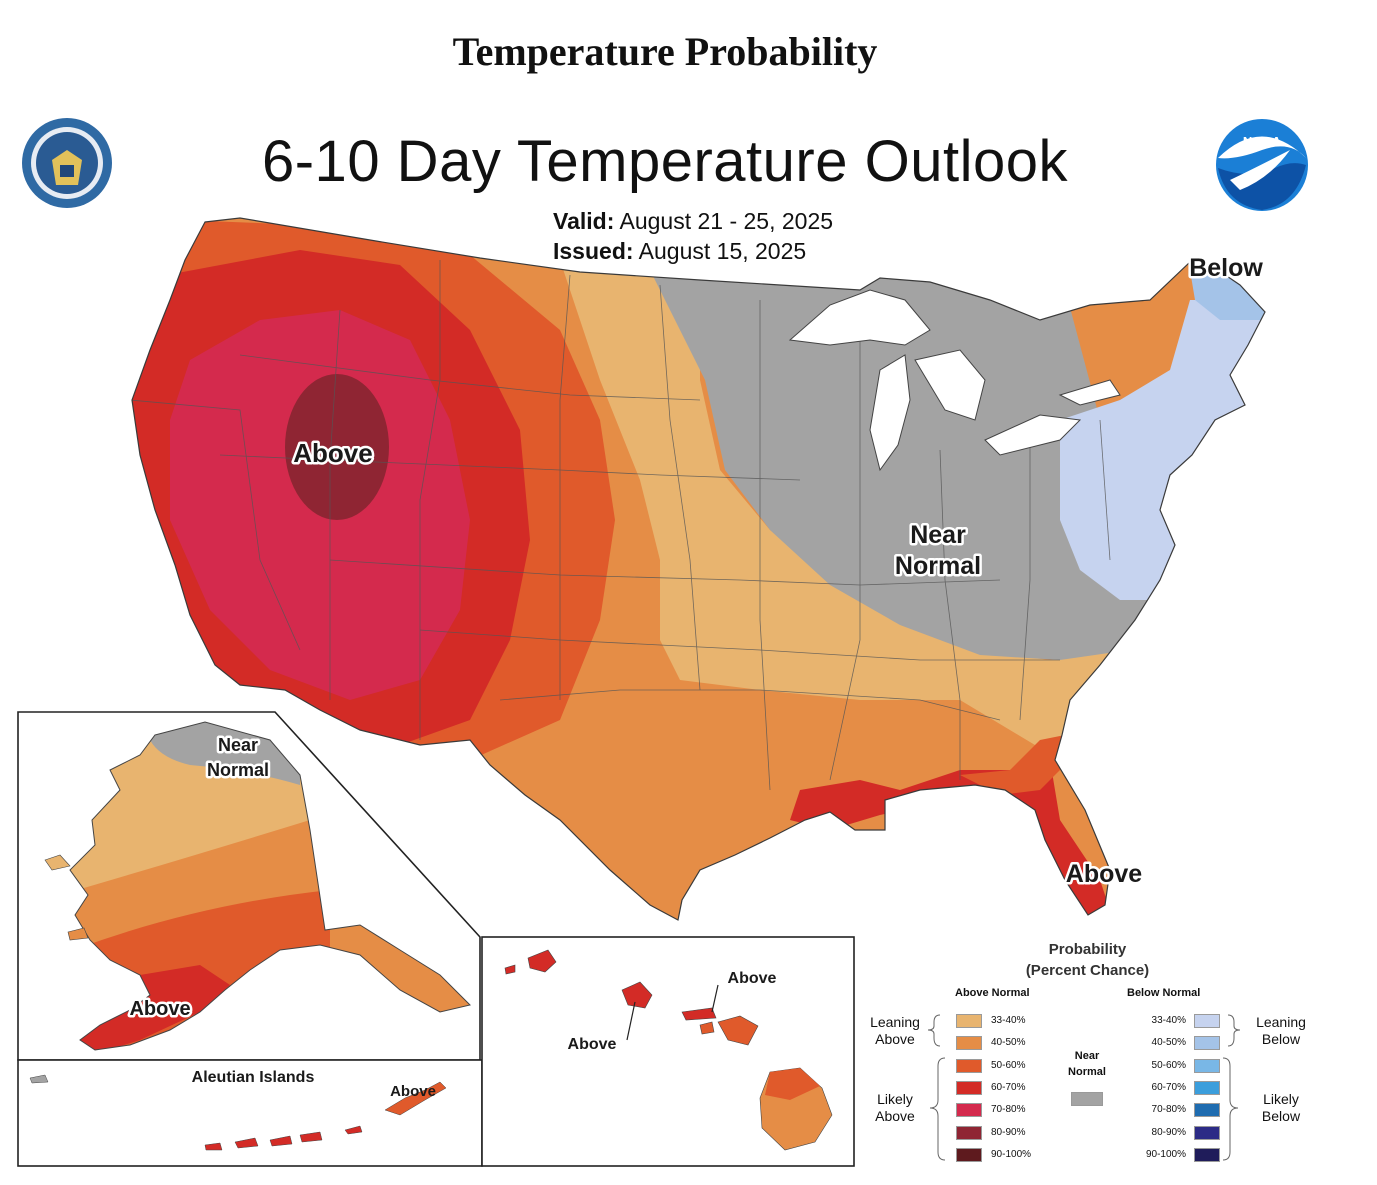 This screenshot has height=1185, width=1377. What do you see at coordinates (238, 770) in the screenshot?
I see `ak-label-near-2: Normal` at bounding box center [238, 770].